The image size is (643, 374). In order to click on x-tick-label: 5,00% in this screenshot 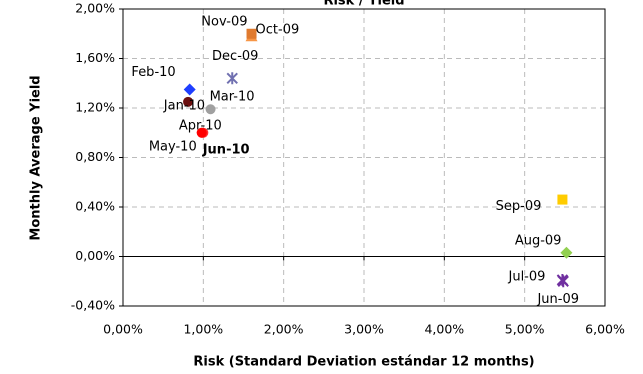, I will do `click(525, 329)`.